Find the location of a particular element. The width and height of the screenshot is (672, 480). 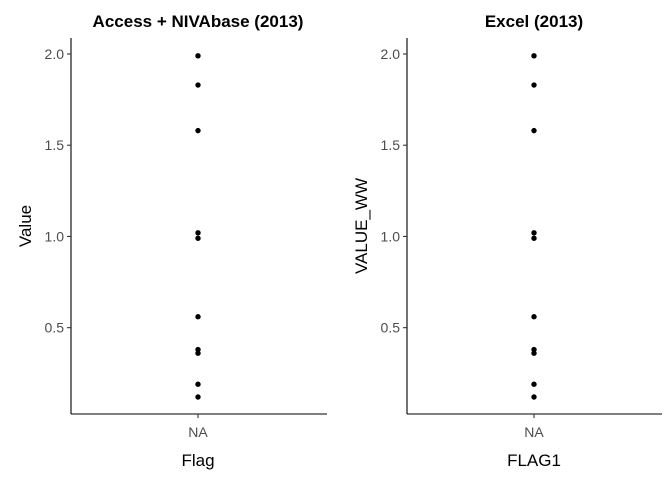

chart-title: Excel (2013) is located at coordinates (534, 21).